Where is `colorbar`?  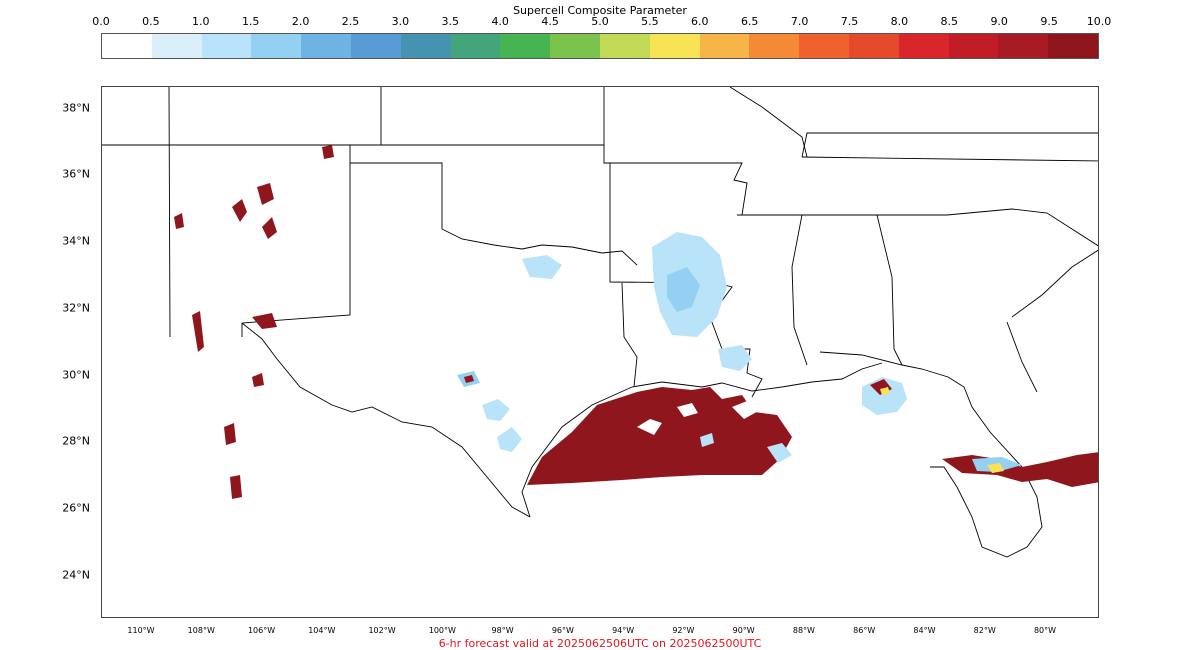
colorbar is located at coordinates (600, 46).